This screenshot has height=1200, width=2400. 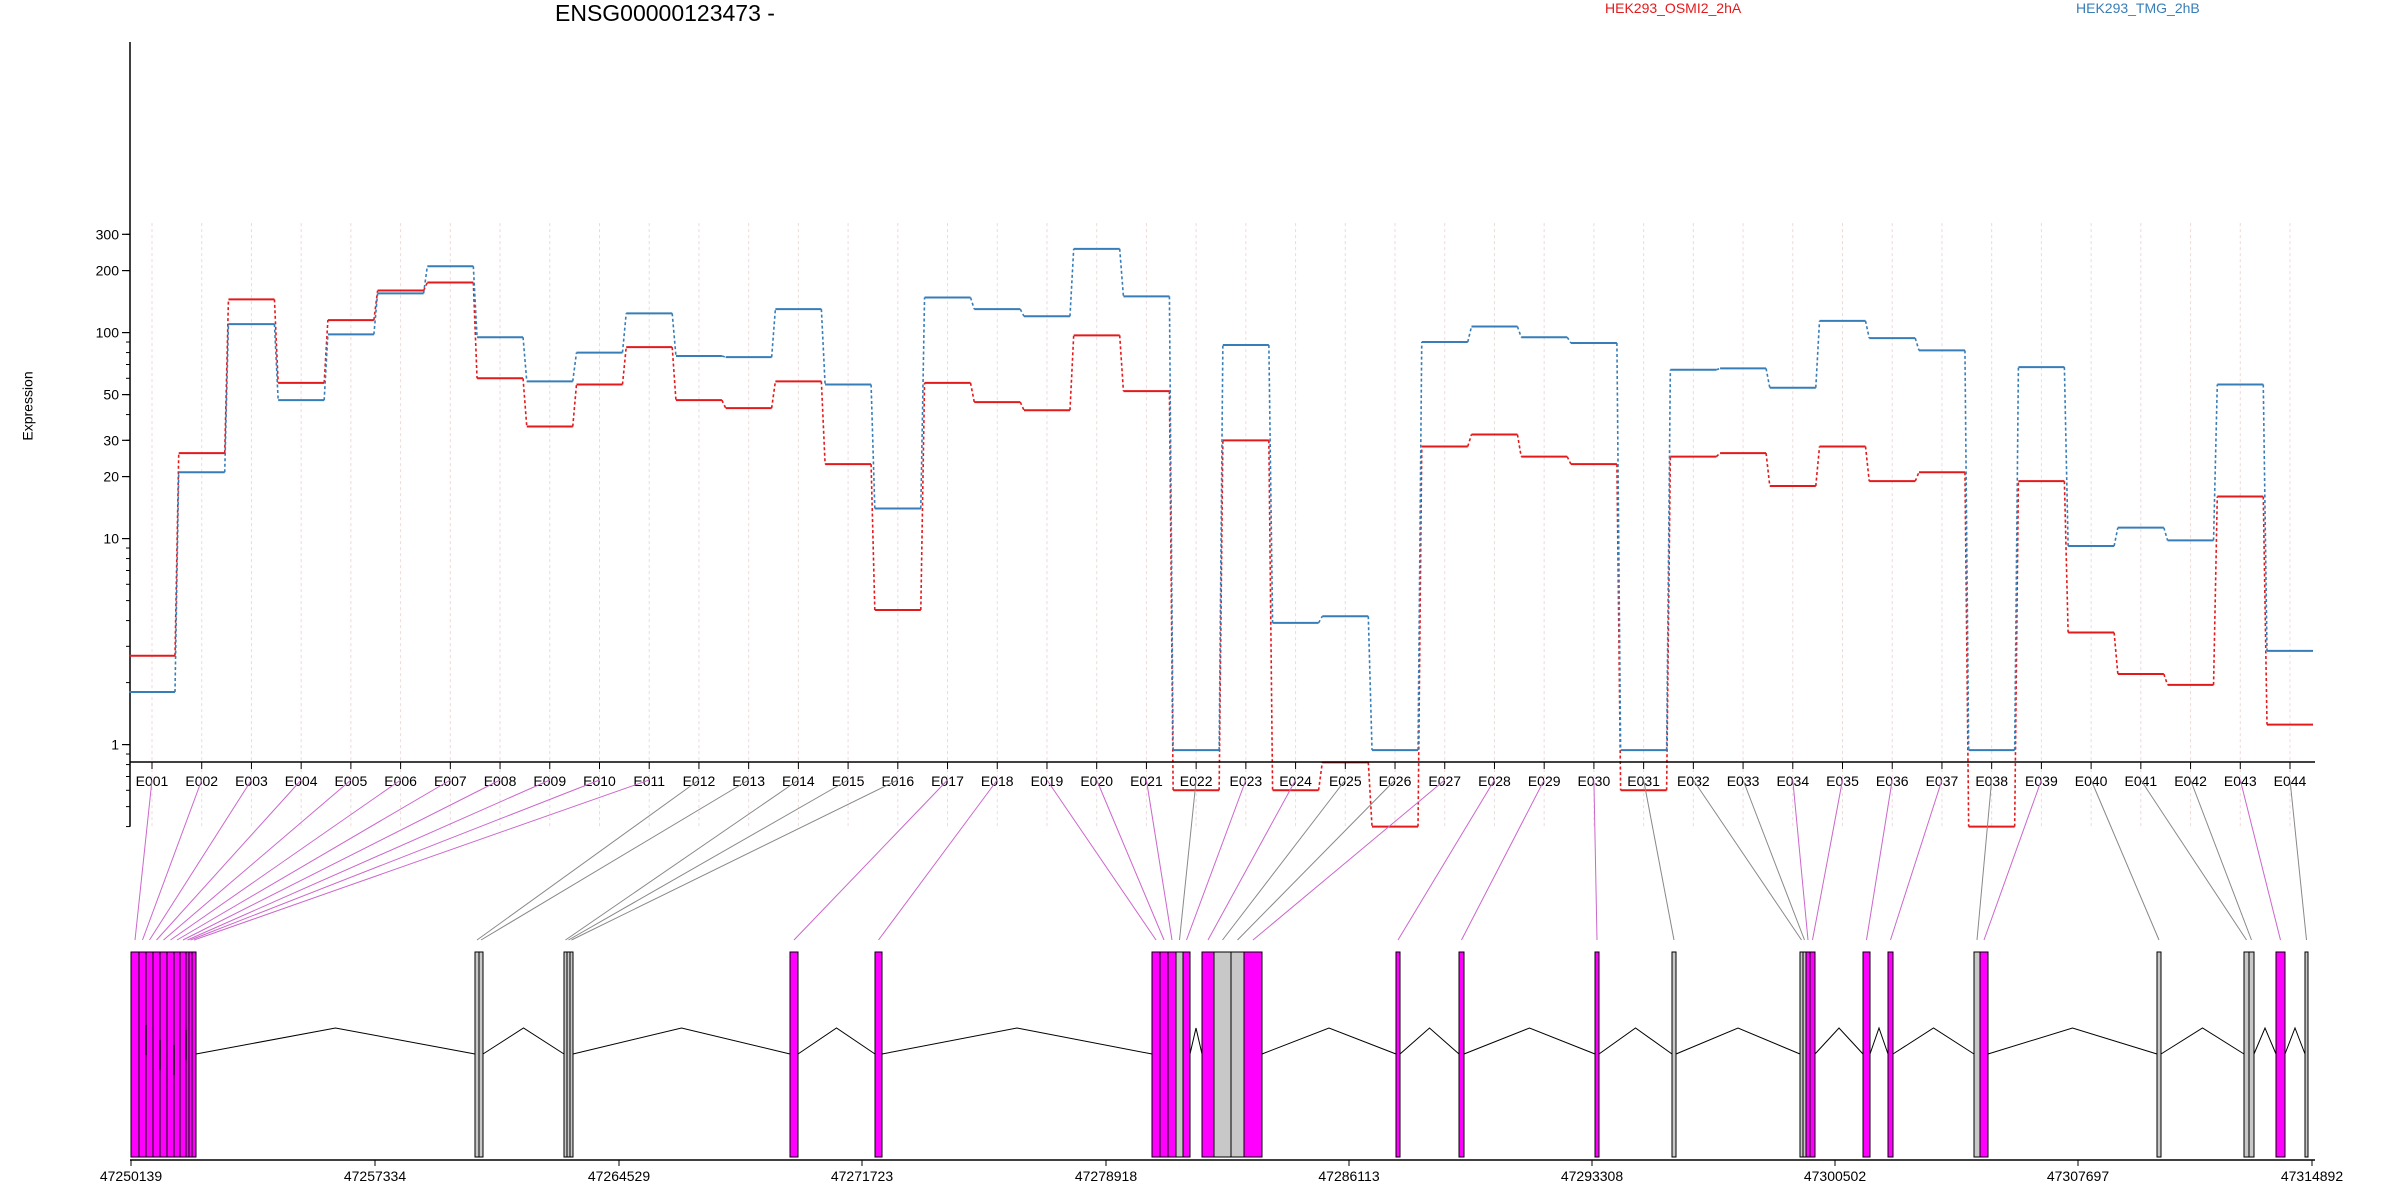 I want to click on y-axis: 1 10 20 30 50 100 200 300, so click(x=113, y=435).